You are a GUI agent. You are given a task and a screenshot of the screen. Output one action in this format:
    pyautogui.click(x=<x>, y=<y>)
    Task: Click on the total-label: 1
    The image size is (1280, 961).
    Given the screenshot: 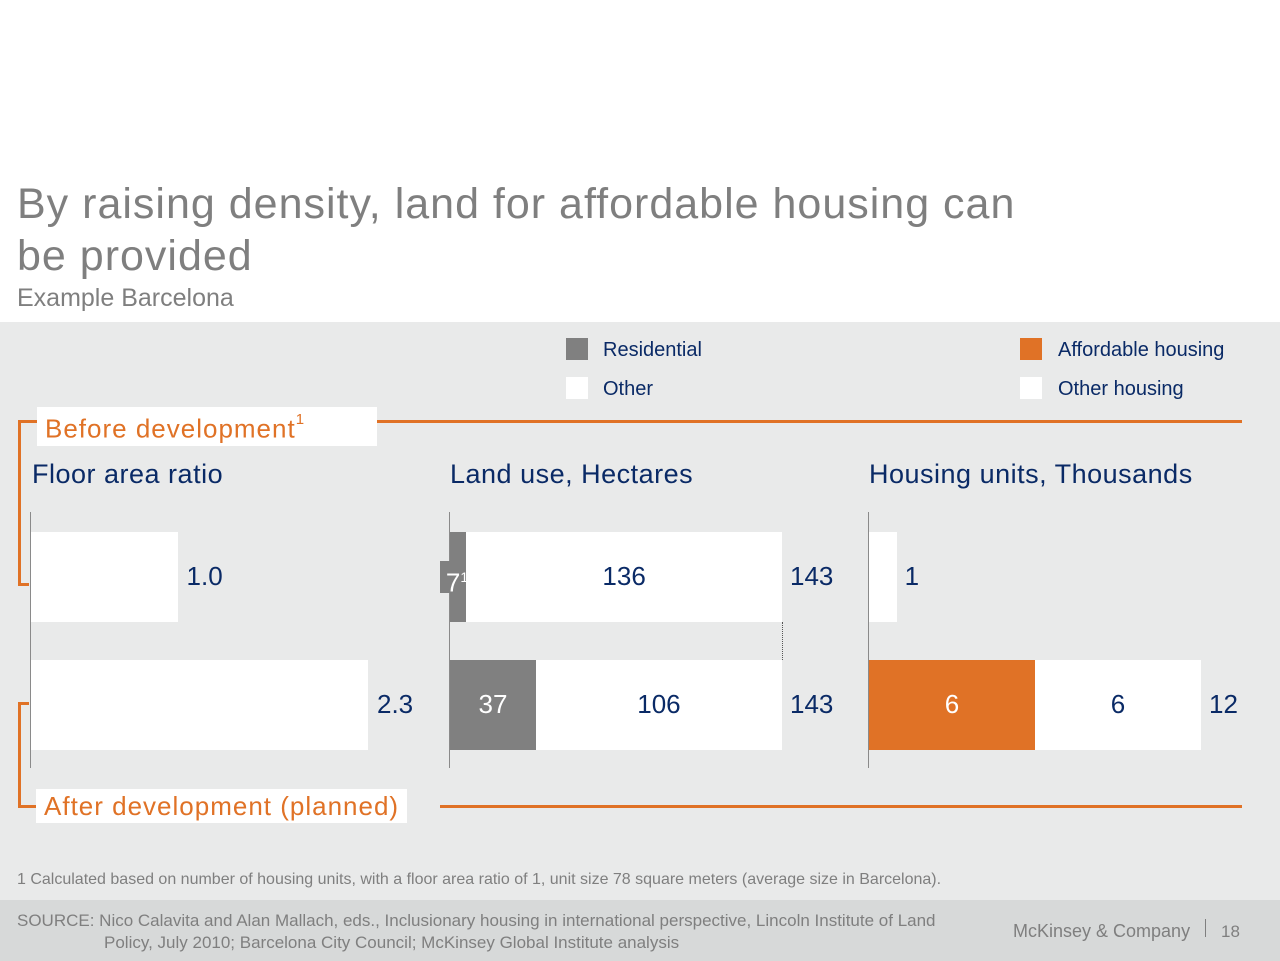 What is the action you would take?
    pyautogui.click(x=912, y=576)
    